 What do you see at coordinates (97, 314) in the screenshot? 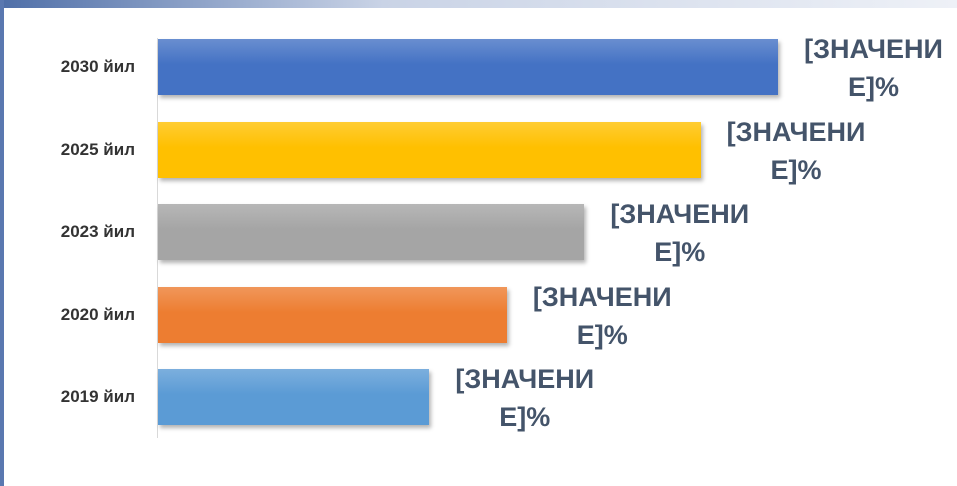
I see `y-tick-label: 2020 йил` at bounding box center [97, 314].